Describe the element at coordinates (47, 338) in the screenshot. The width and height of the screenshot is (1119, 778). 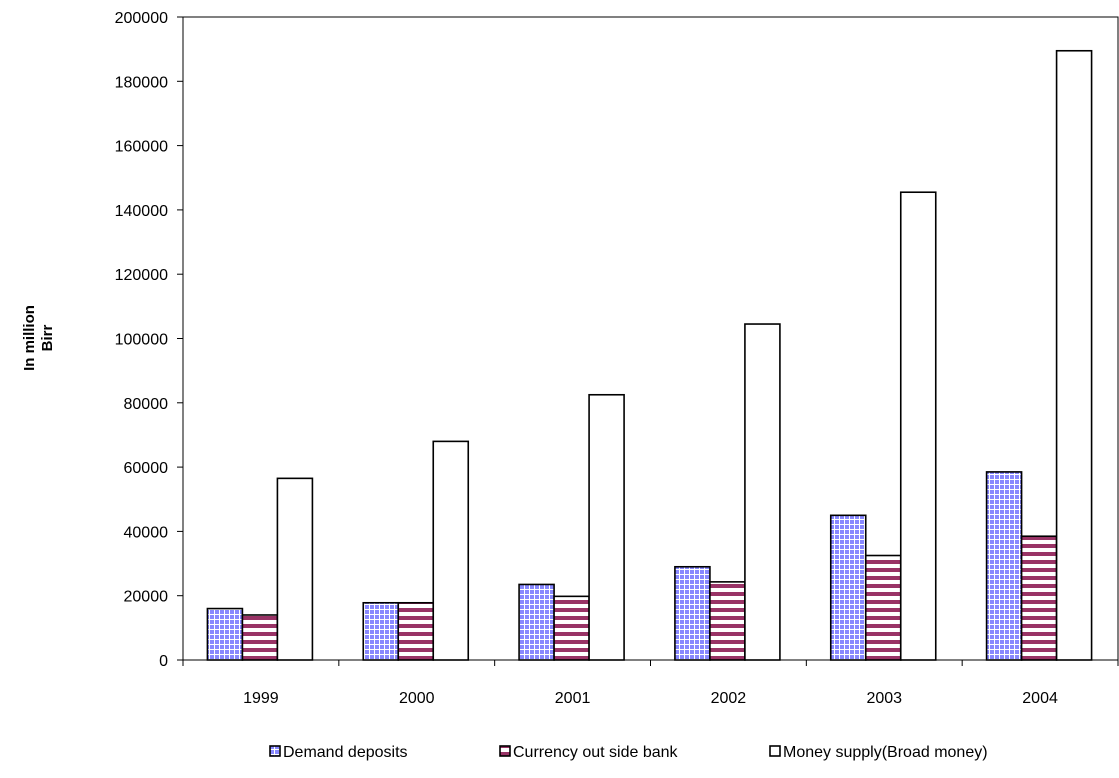
I see `y-axis-label-line2: Birr` at that location.